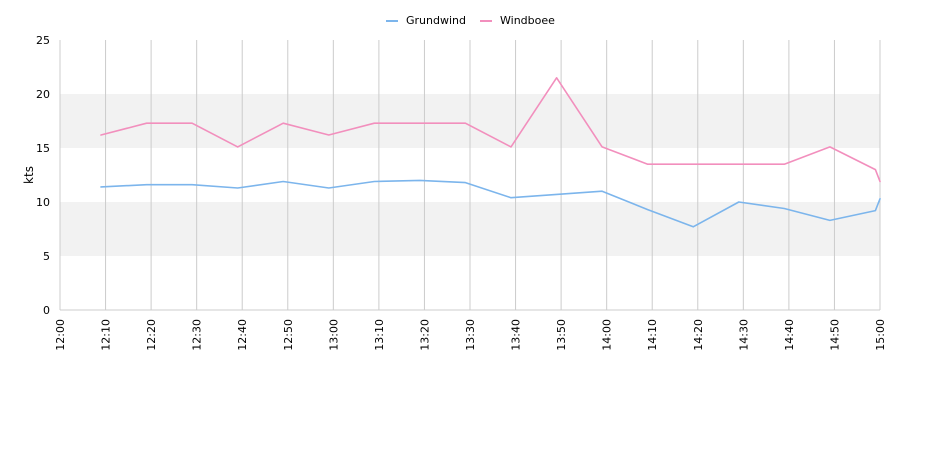 The image size is (940, 450). I want to click on x-tick-label: 14:10, so click(652, 335).